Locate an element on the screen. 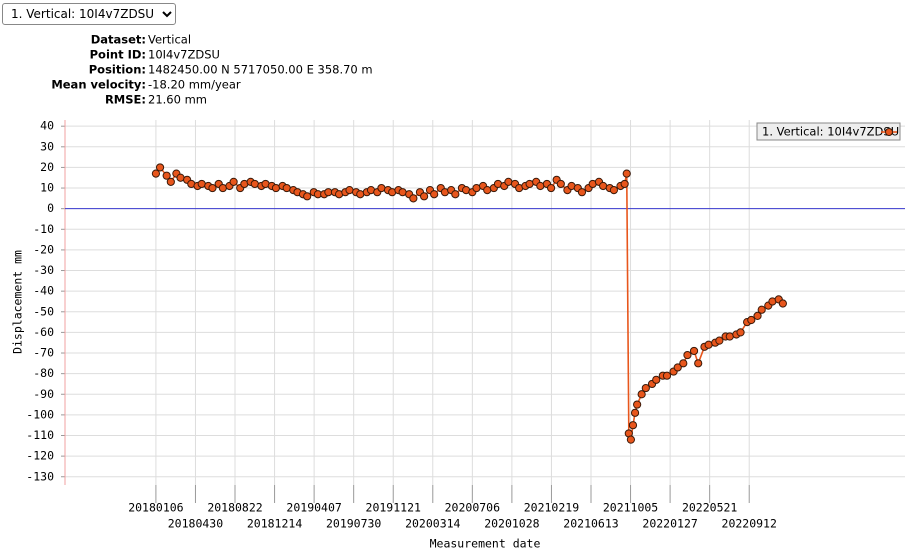  info-value: 10I4v7ZDSU is located at coordinates (184, 55).